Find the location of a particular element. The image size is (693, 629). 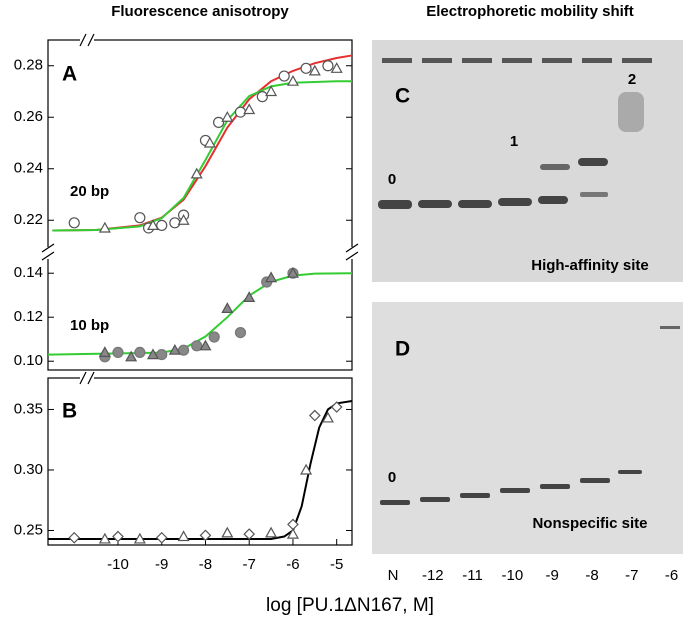

x-tick-label: -6 is located at coordinates (292, 564).